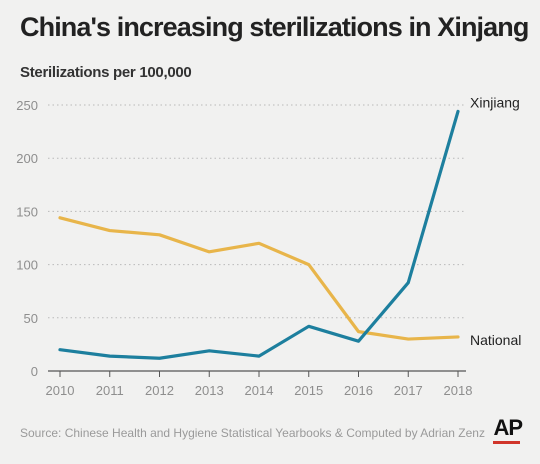 The image size is (540, 464). What do you see at coordinates (27, 211) in the screenshot?
I see `y-tick-label: 150` at bounding box center [27, 211].